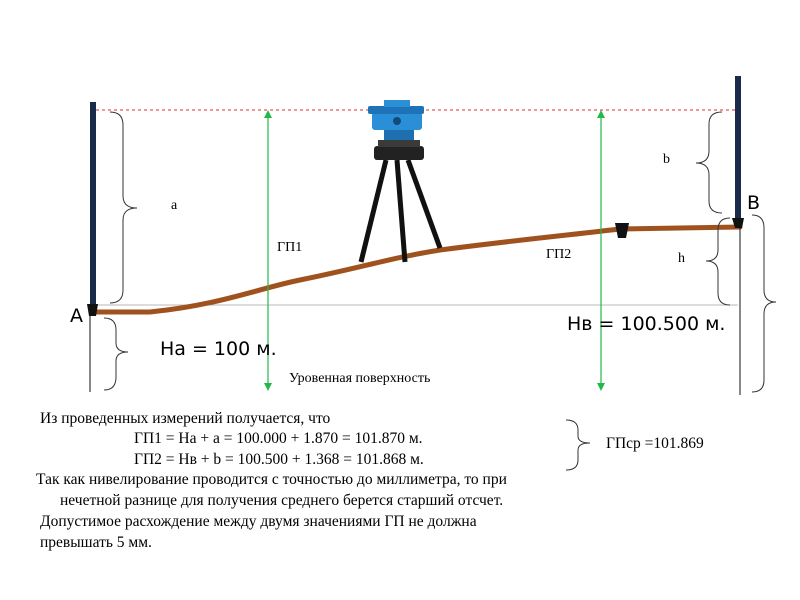 The width and height of the screenshot is (800, 600). What do you see at coordinates (116, 354) in the screenshot?
I see `brace-ha` at bounding box center [116, 354].